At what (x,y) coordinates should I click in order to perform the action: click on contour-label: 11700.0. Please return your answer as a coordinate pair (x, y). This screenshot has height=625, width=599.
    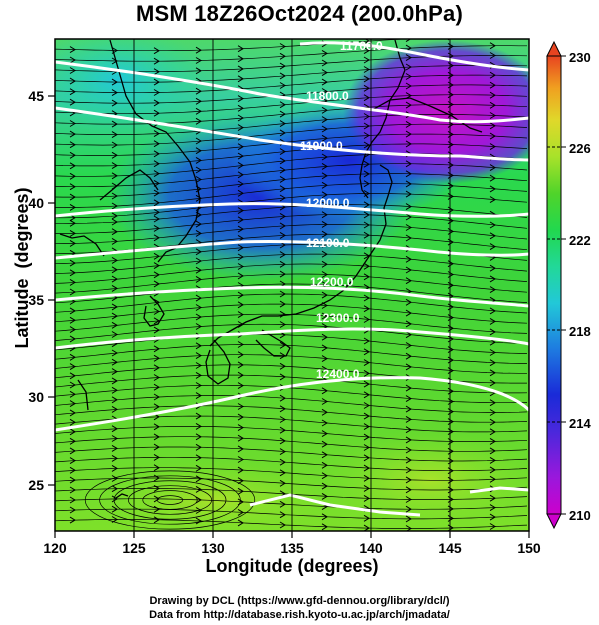
    Looking at the image, I should click on (361, 46).